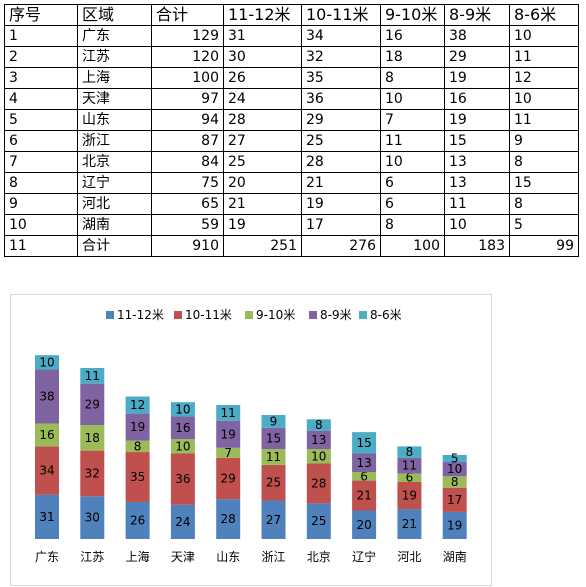 The height and width of the screenshot is (587, 586). What do you see at coordinates (363, 496) in the screenshot?
I see `data-label: 21` at bounding box center [363, 496].